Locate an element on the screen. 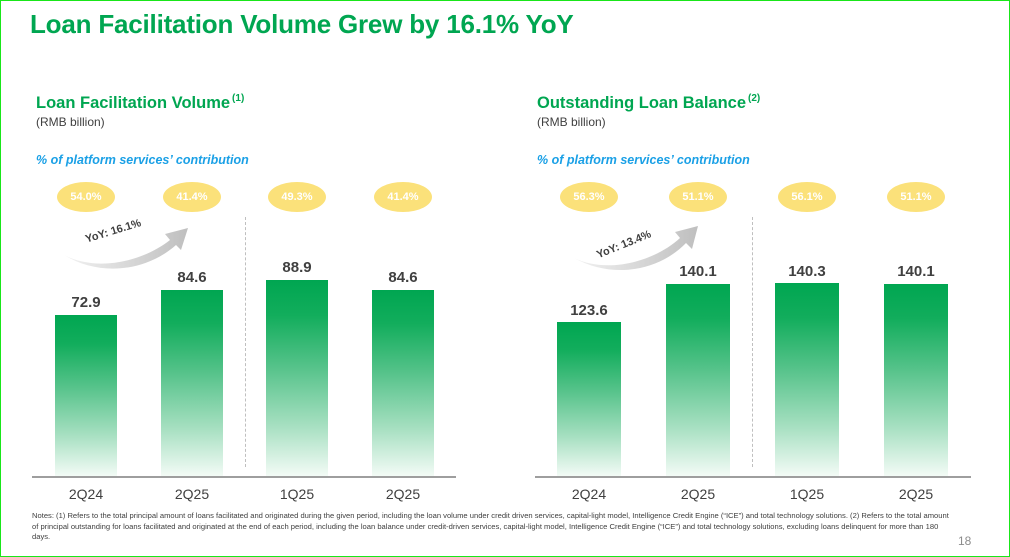  left-bar-2q25-b is located at coordinates (403, 383).